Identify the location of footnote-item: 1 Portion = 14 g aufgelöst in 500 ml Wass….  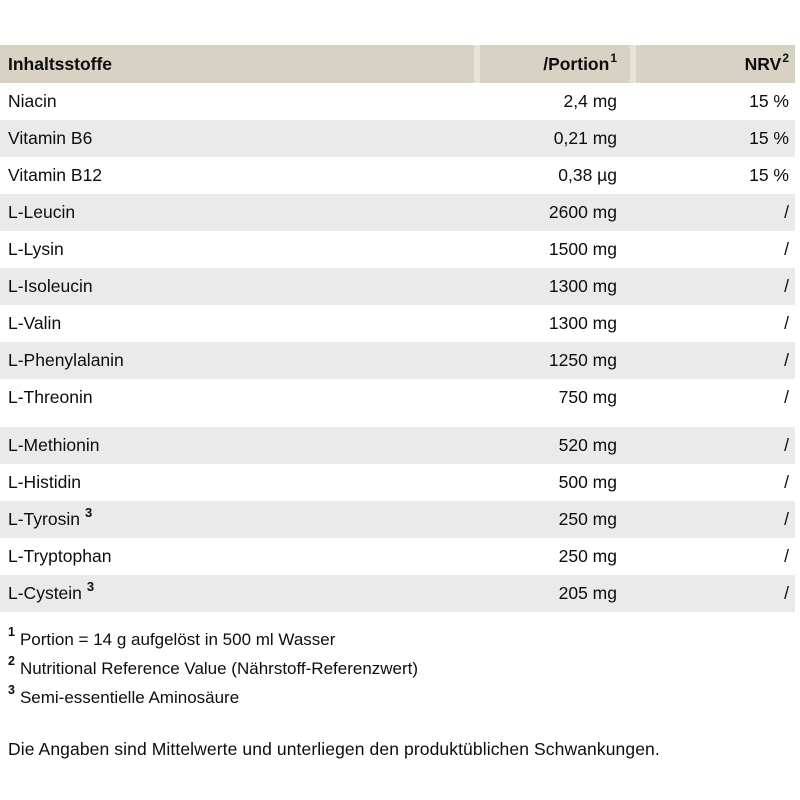
(404, 639).